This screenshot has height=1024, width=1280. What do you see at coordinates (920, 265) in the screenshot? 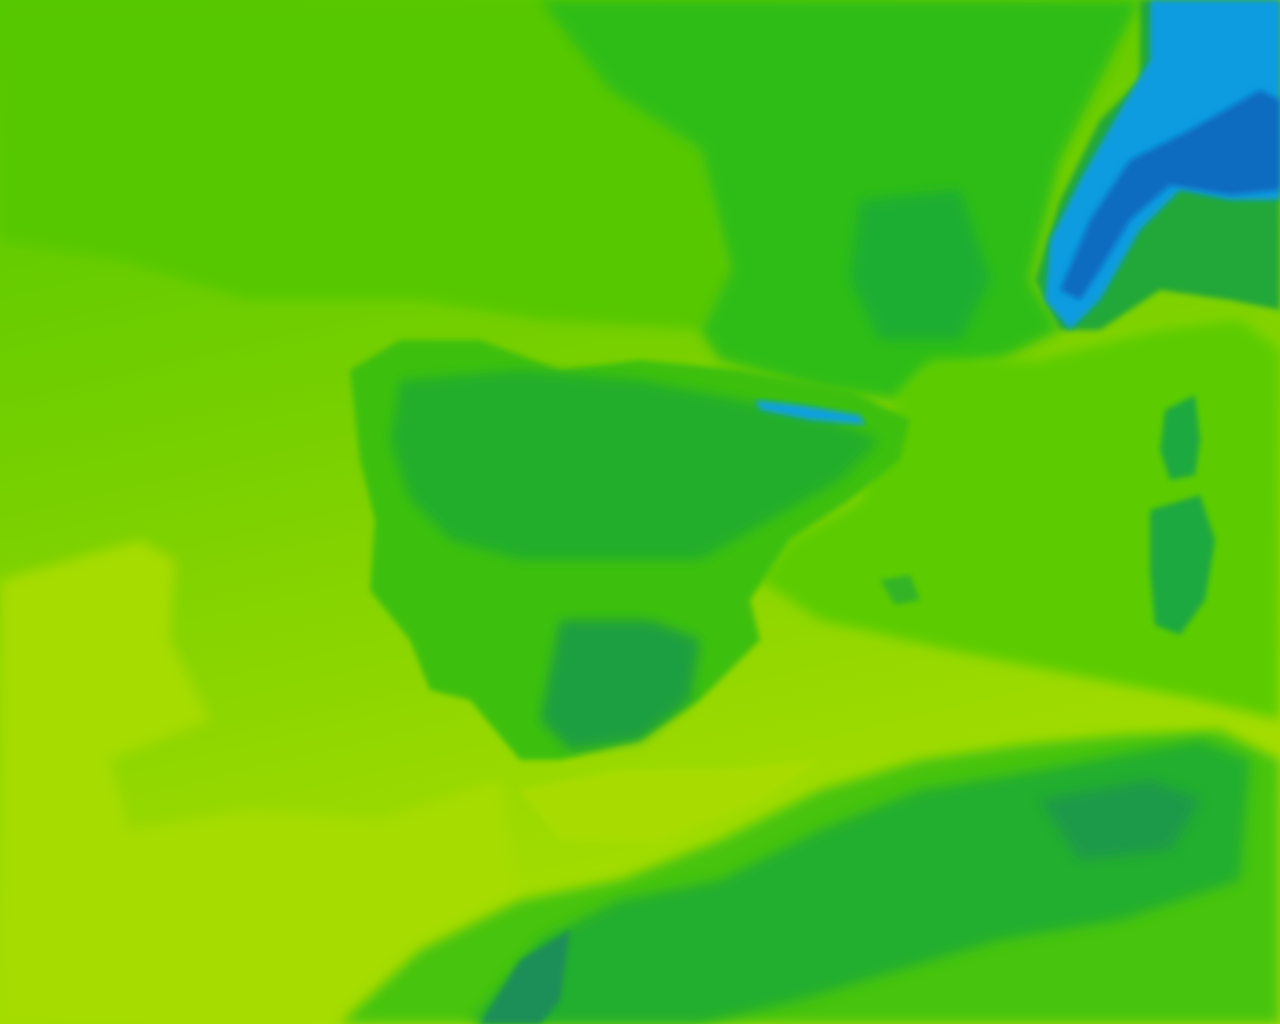
I see `massif-central` at bounding box center [920, 265].